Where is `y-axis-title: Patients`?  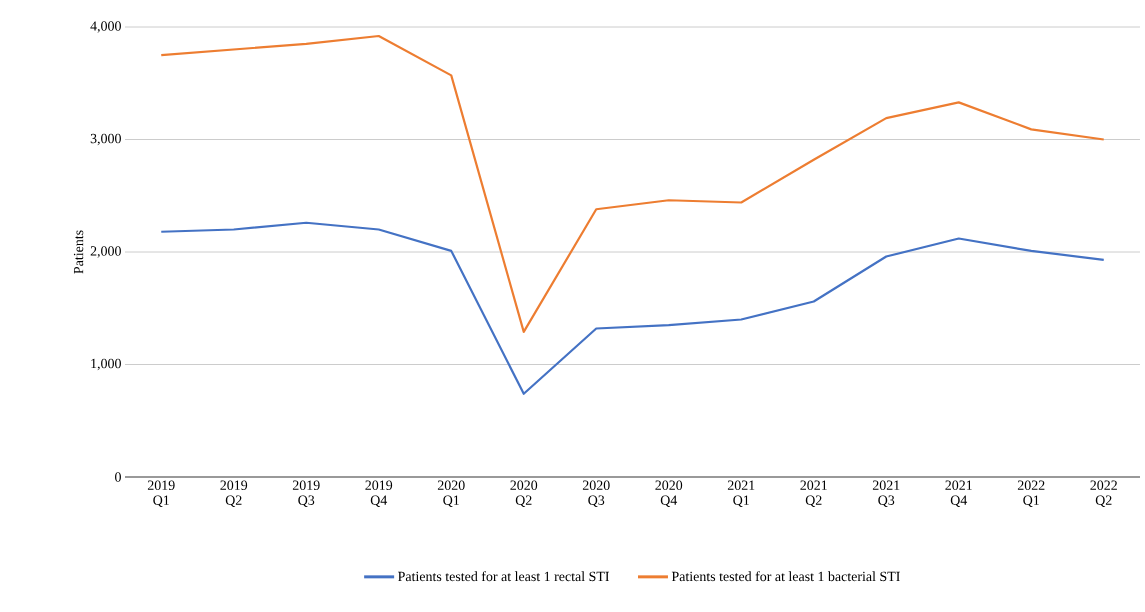 y-axis-title: Patients is located at coordinates (78, 252).